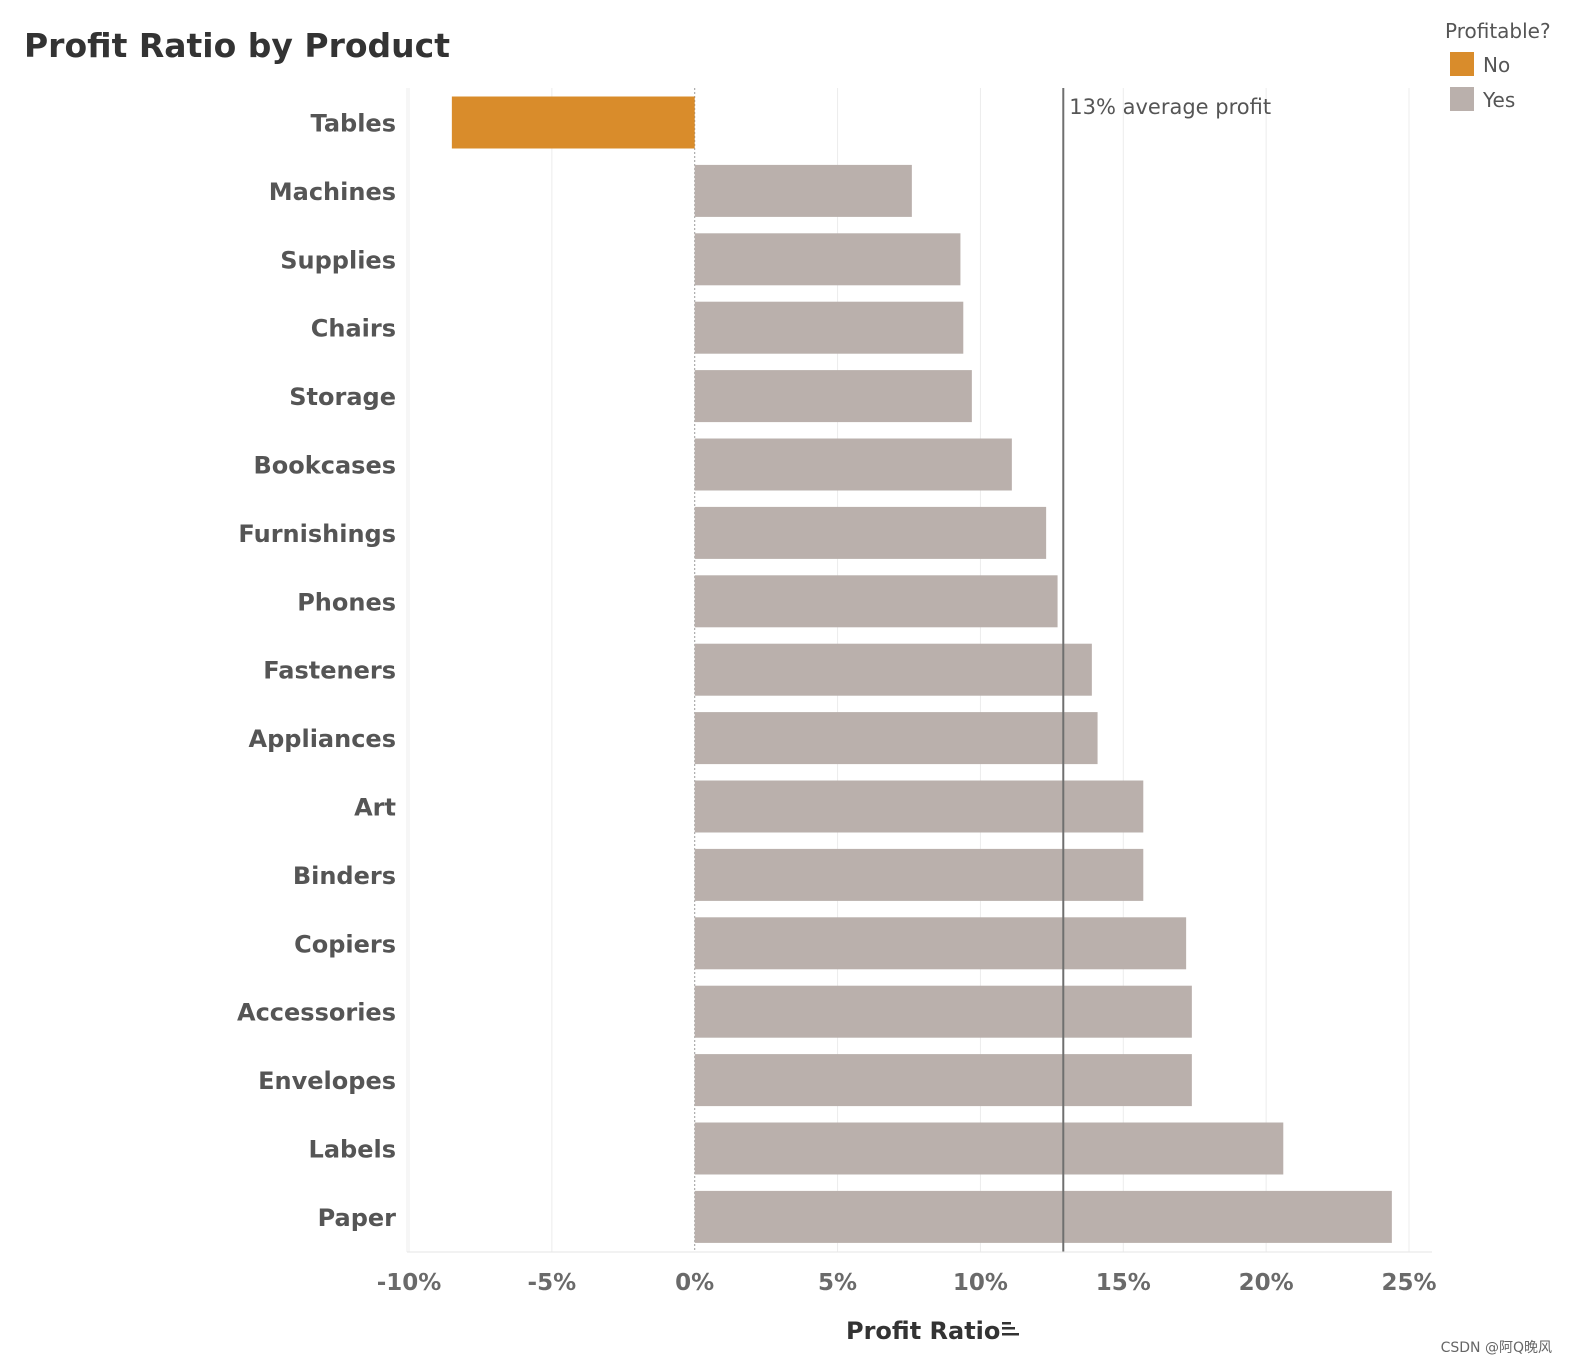 The image size is (1576, 1371). Describe the element at coordinates (919, 806) in the screenshot. I see `bar-art` at that location.